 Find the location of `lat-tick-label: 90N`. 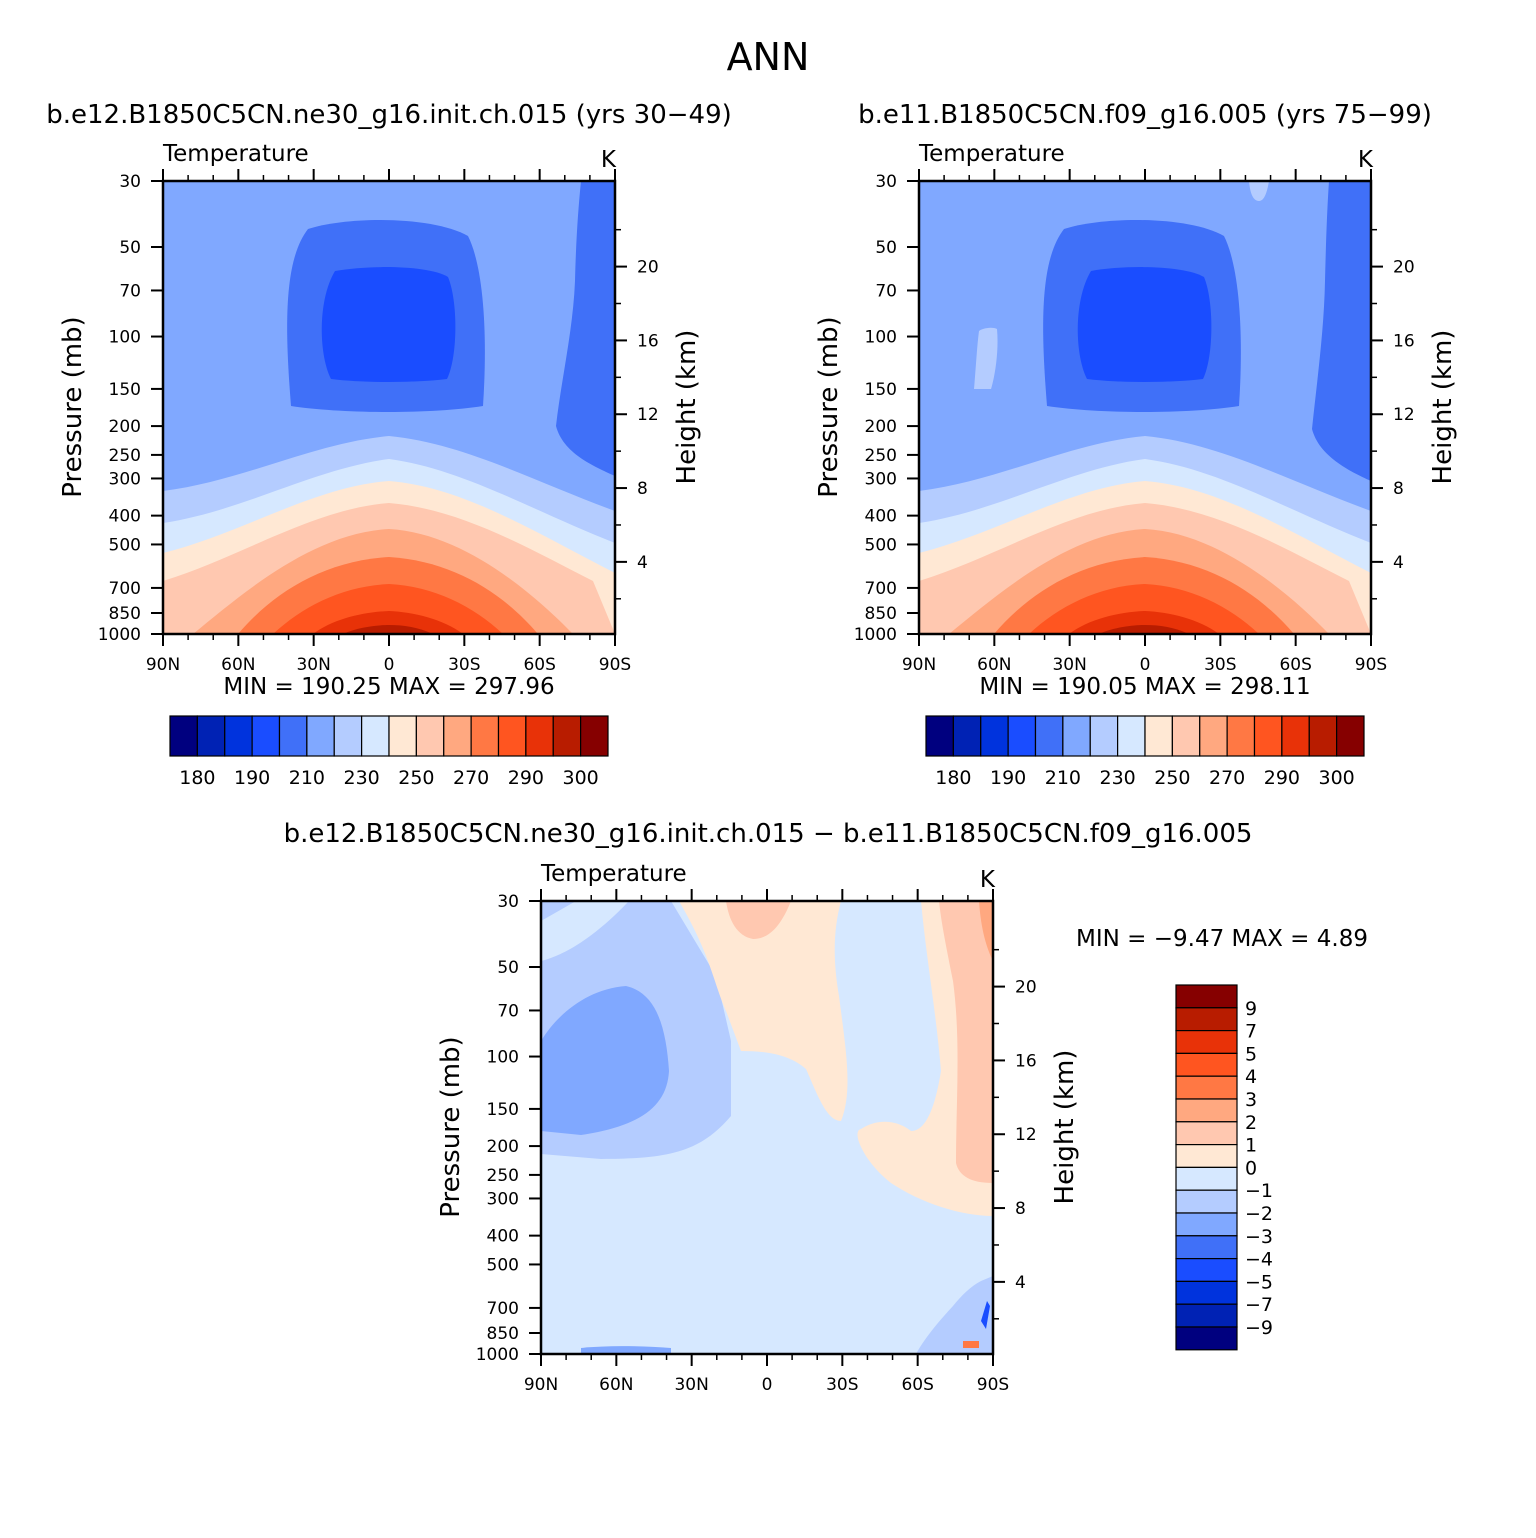

lat-tick-label: 90N is located at coordinates (541, 1385).